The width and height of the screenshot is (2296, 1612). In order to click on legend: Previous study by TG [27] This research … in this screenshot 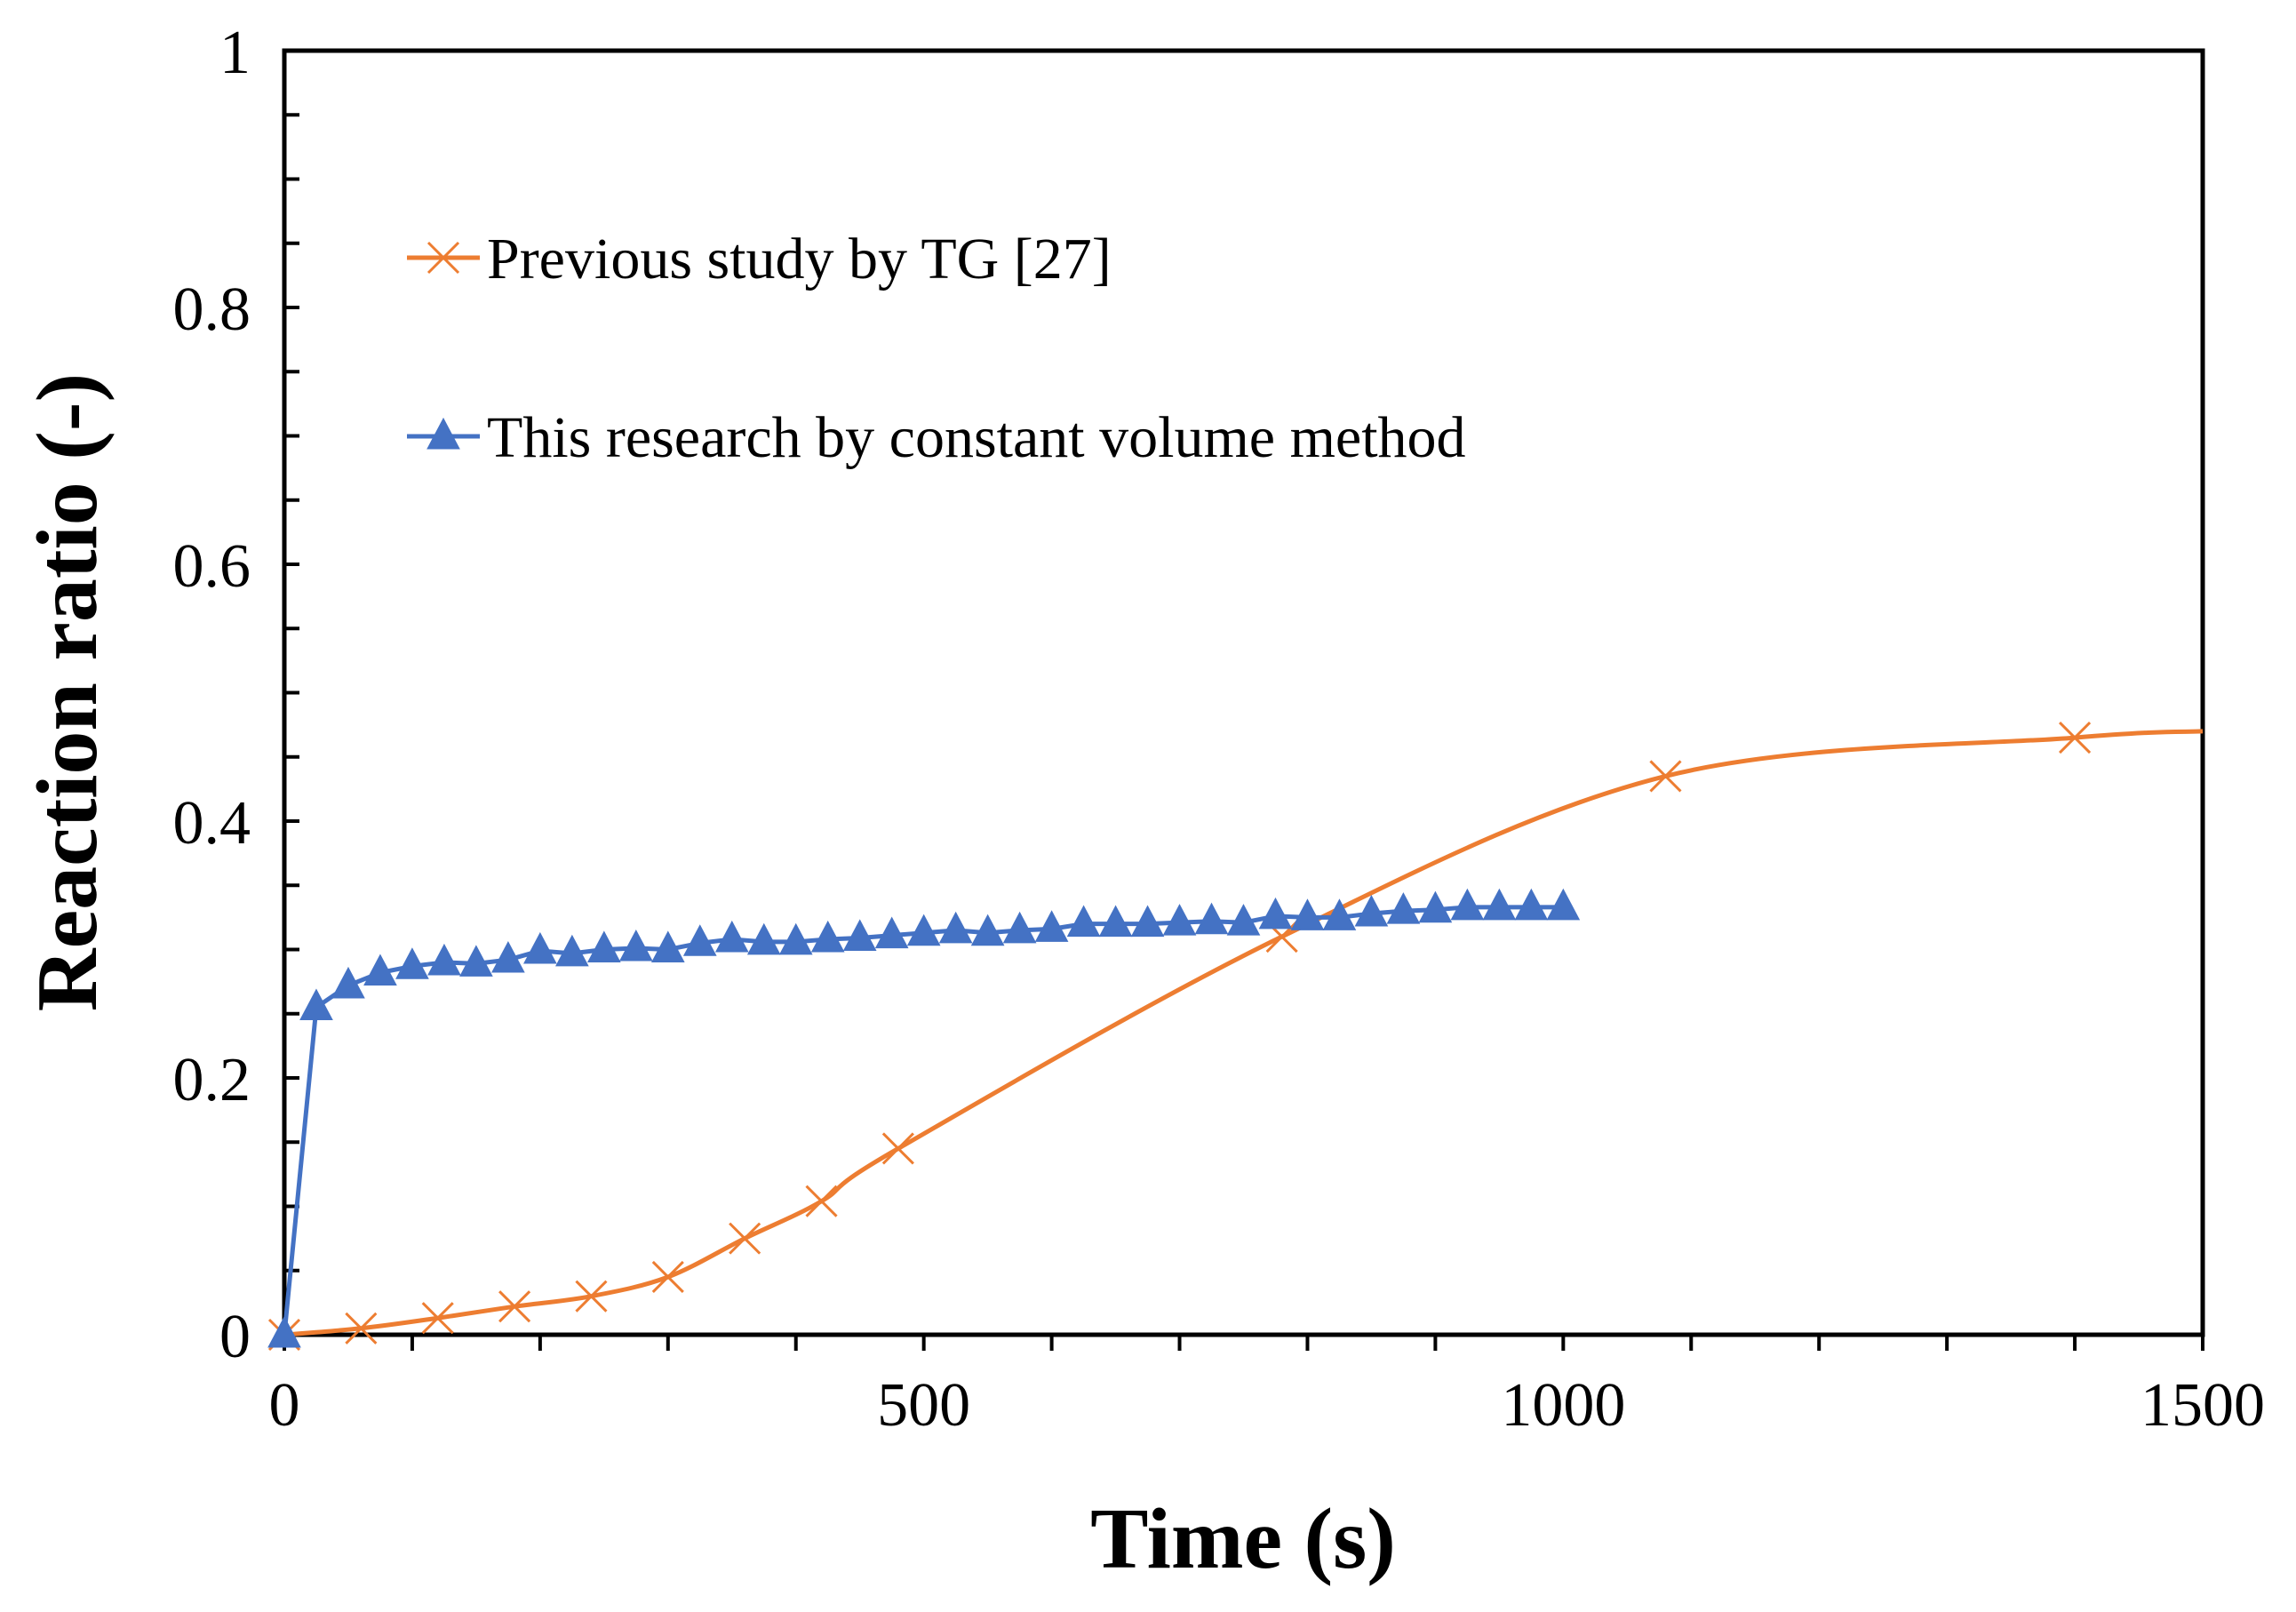, I will do `click(937, 348)`.